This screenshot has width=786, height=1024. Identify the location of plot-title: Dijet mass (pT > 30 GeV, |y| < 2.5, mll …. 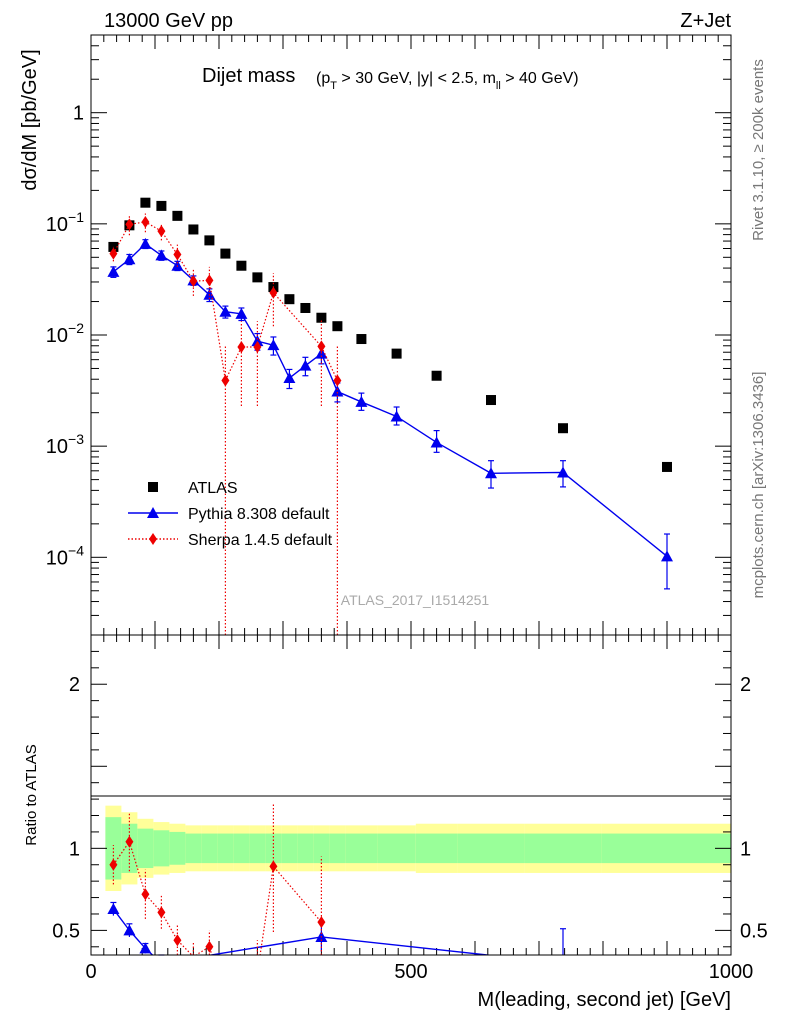
(390, 78).